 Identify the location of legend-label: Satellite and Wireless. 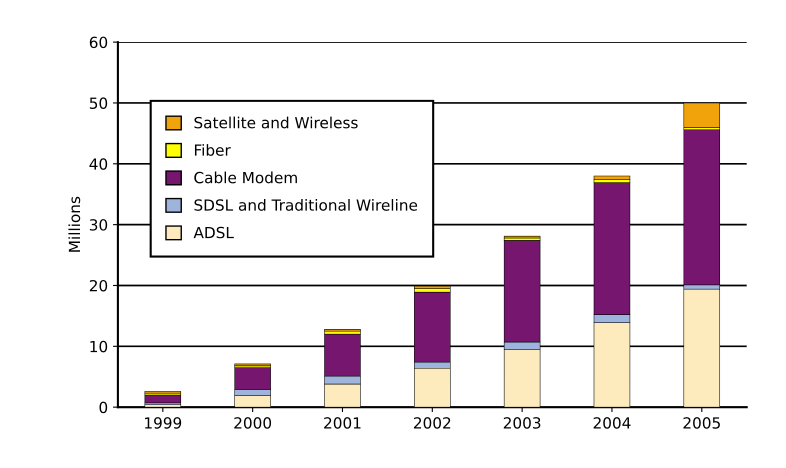
(276, 122).